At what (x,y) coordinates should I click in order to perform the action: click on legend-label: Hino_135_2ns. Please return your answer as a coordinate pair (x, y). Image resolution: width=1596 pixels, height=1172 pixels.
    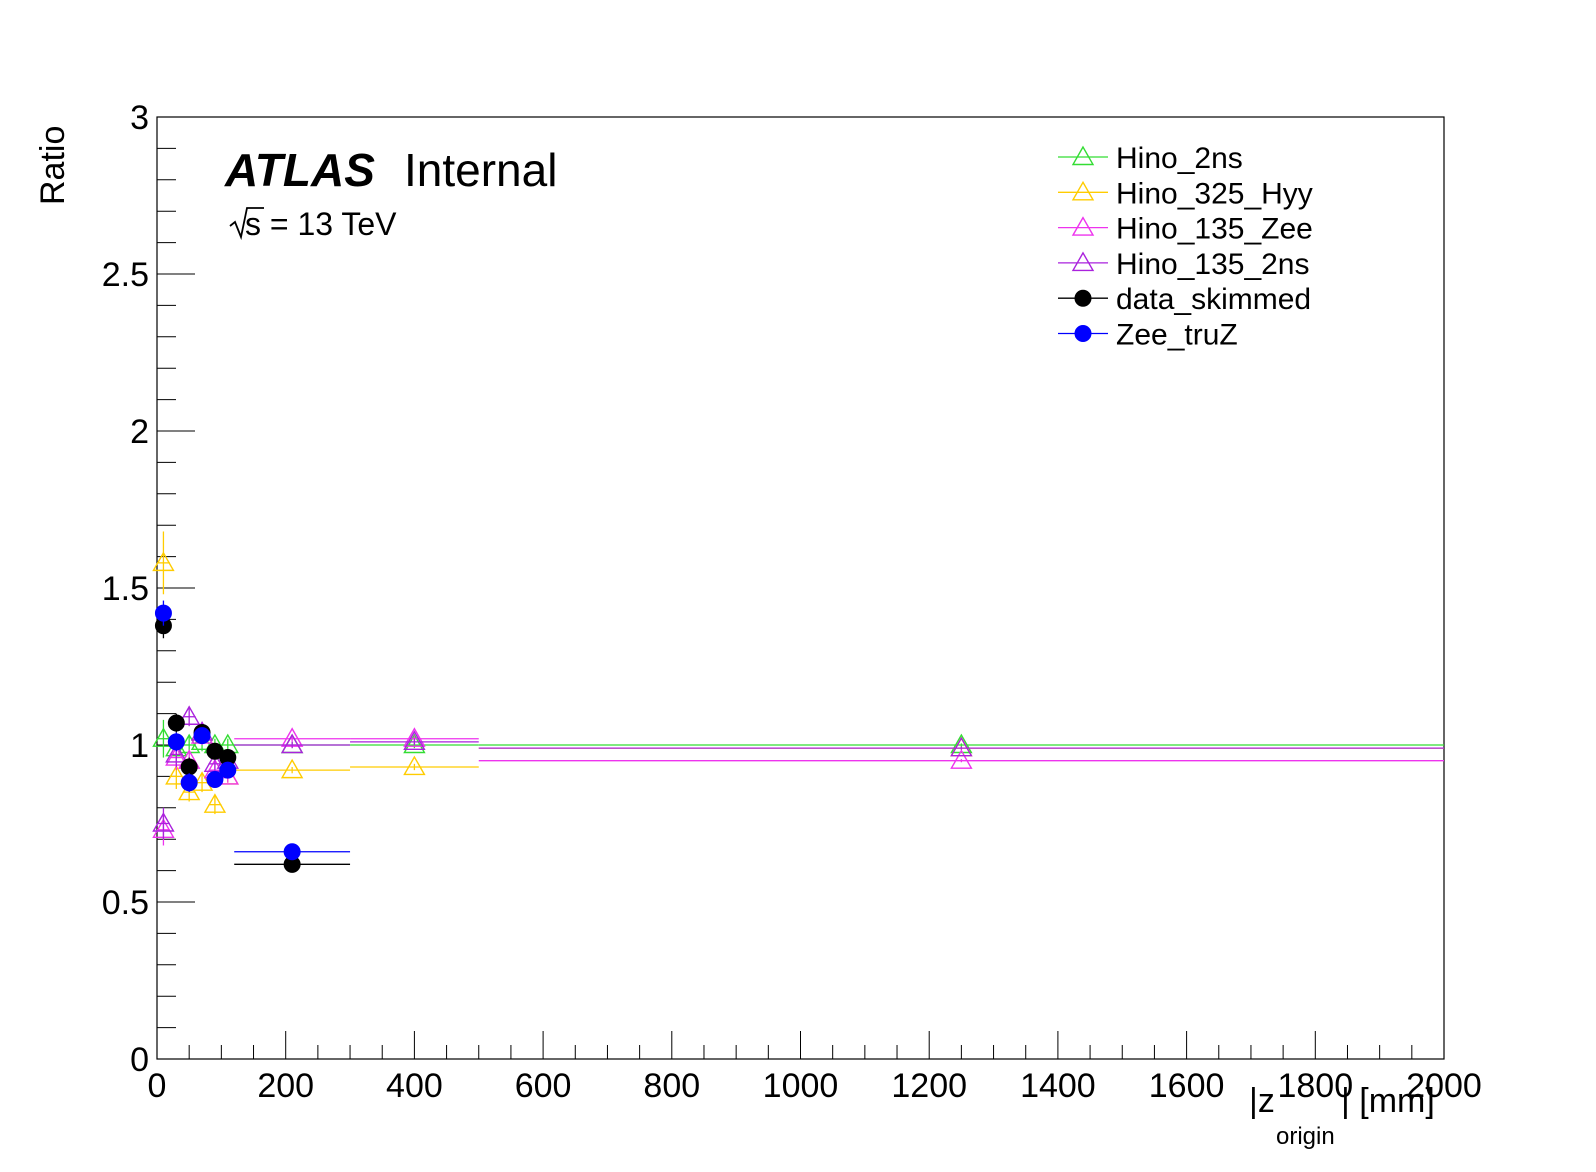
    Looking at the image, I should click on (1213, 264).